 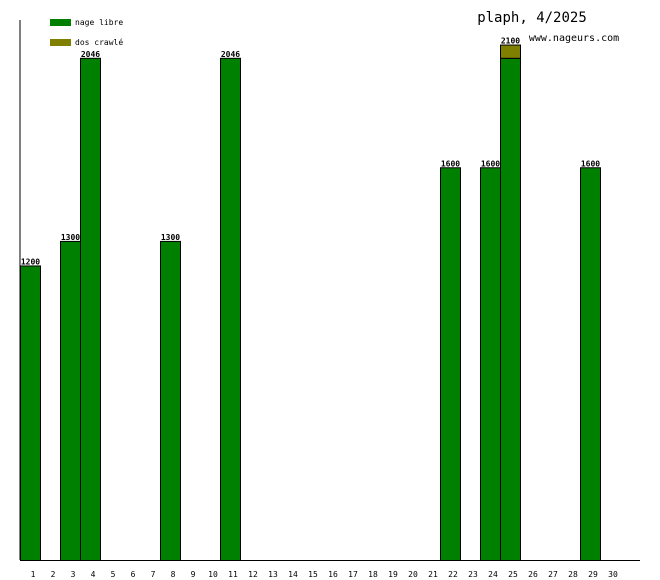 I want to click on chart-subtitle: www.nageurs.com, so click(x=574, y=38).